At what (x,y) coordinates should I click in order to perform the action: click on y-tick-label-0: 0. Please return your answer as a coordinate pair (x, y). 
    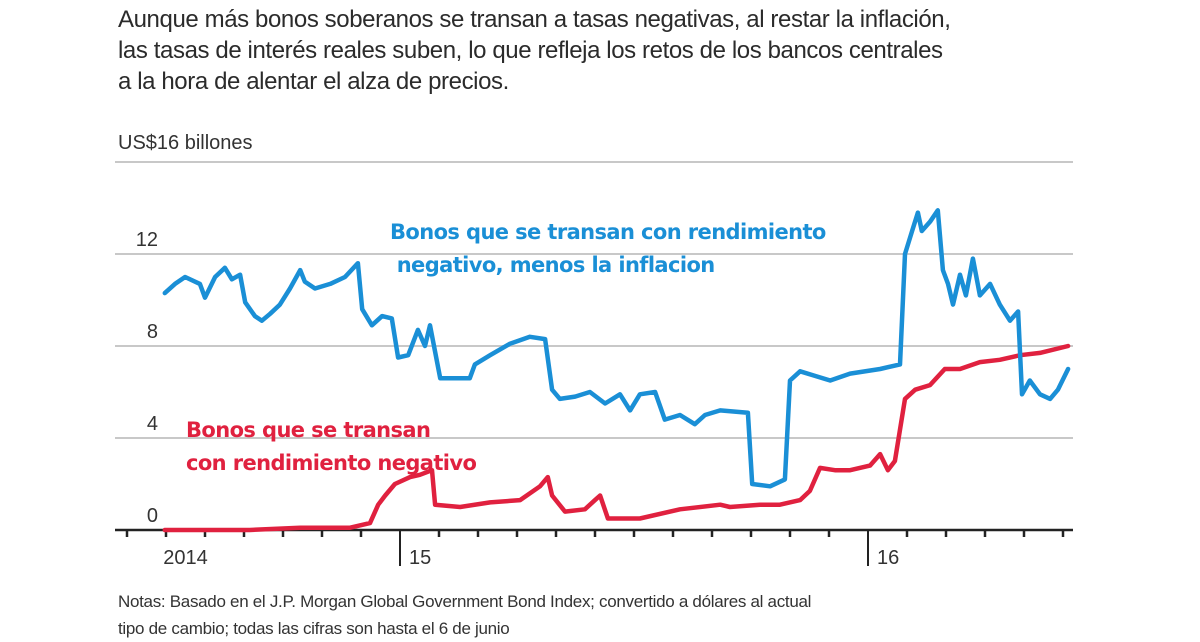
    Looking at the image, I should click on (152, 516).